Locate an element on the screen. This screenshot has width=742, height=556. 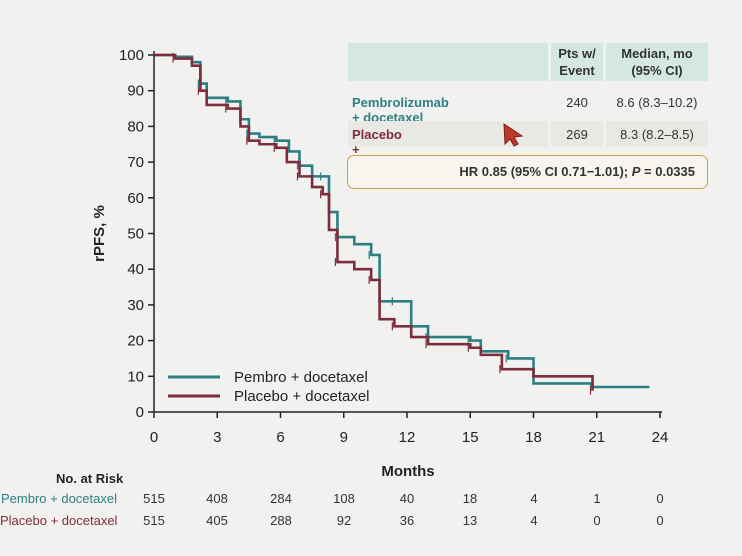
hr-text: HR 0.85 (95% CI 0.71−1.01); is located at coordinates (545, 171).